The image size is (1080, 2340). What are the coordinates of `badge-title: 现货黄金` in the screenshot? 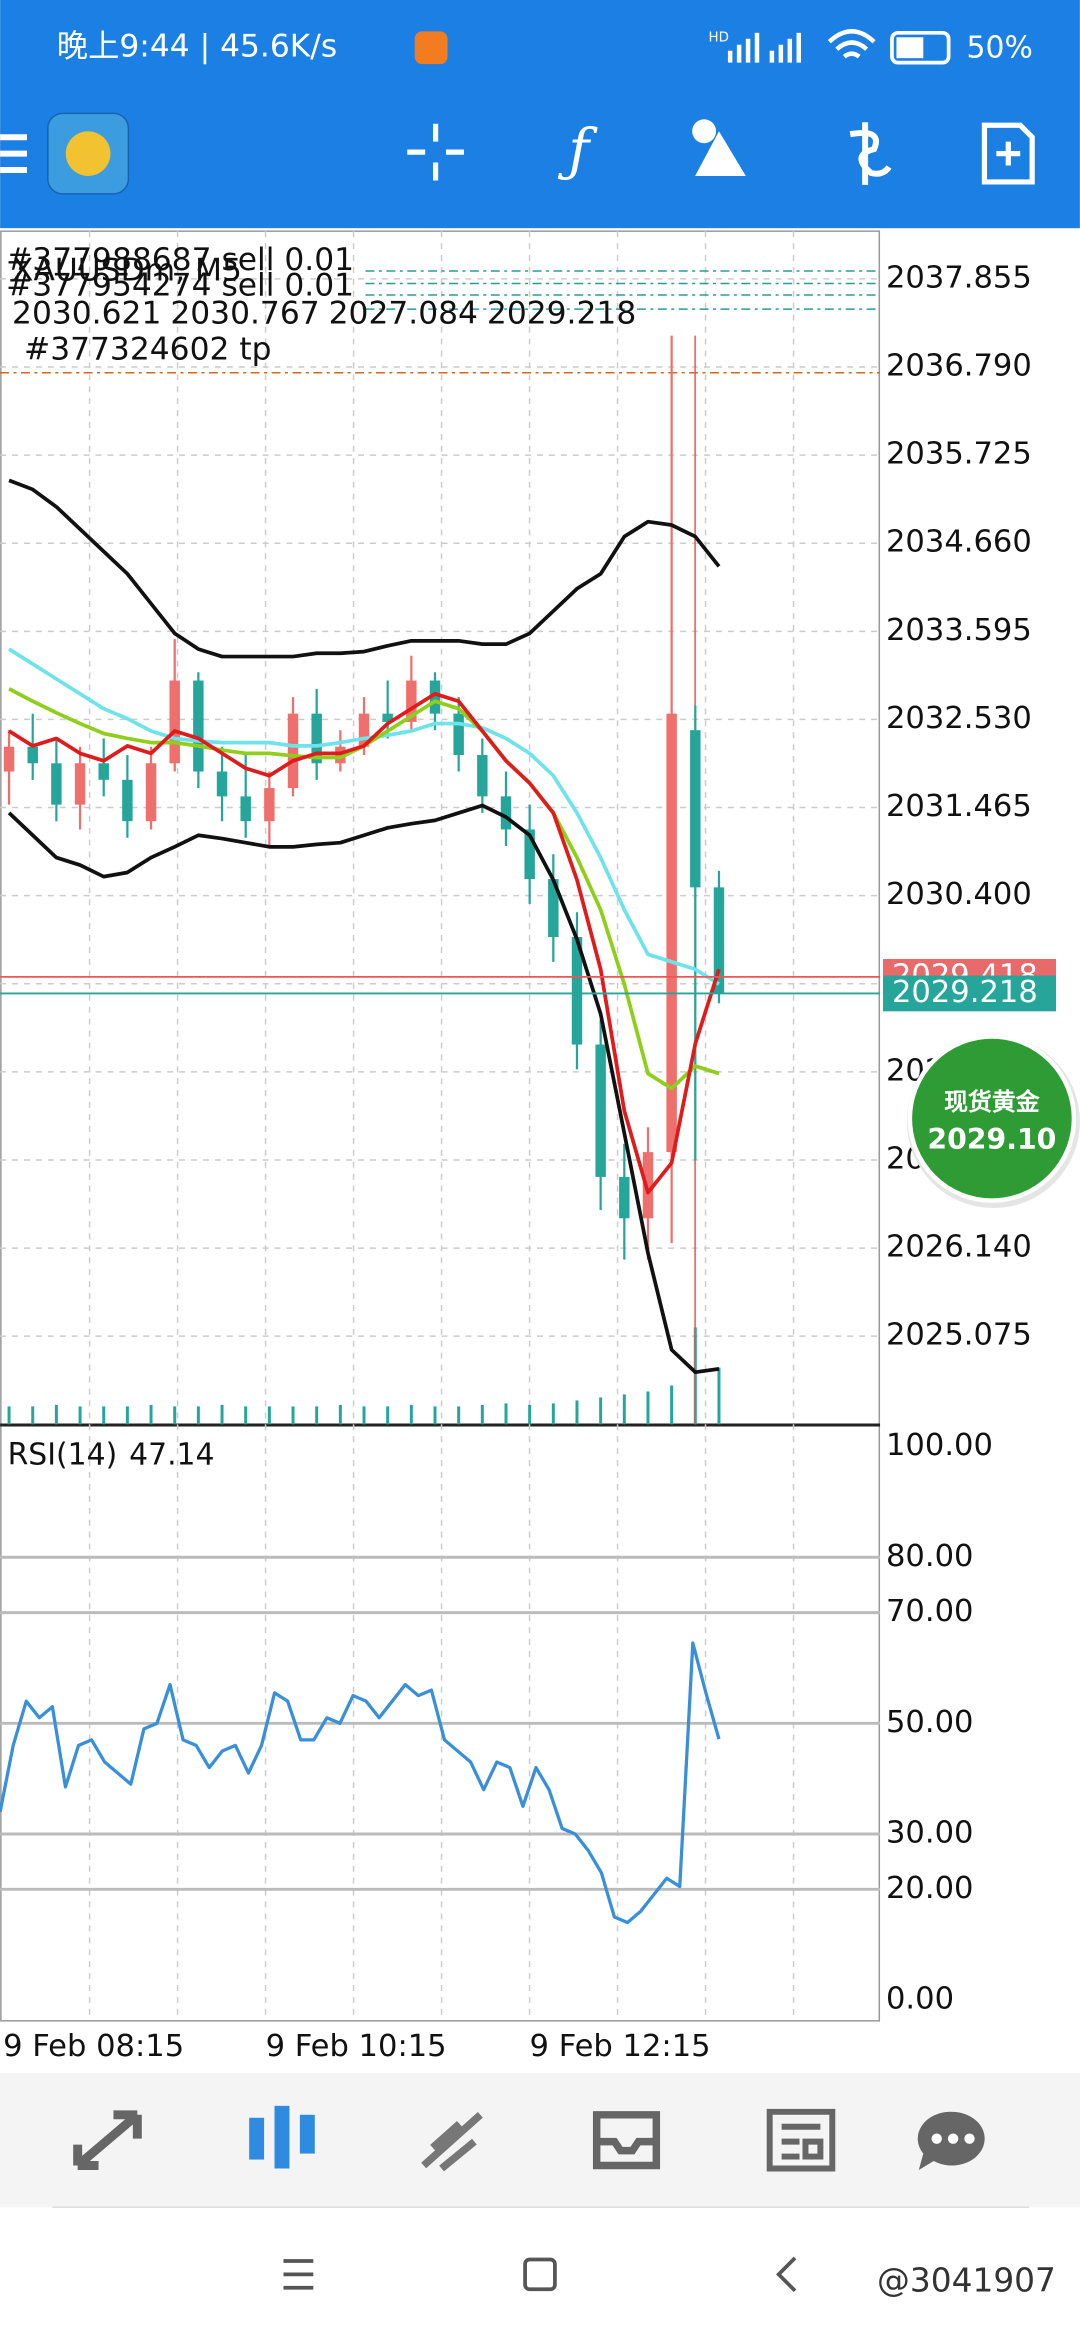 It's located at (992, 1102).